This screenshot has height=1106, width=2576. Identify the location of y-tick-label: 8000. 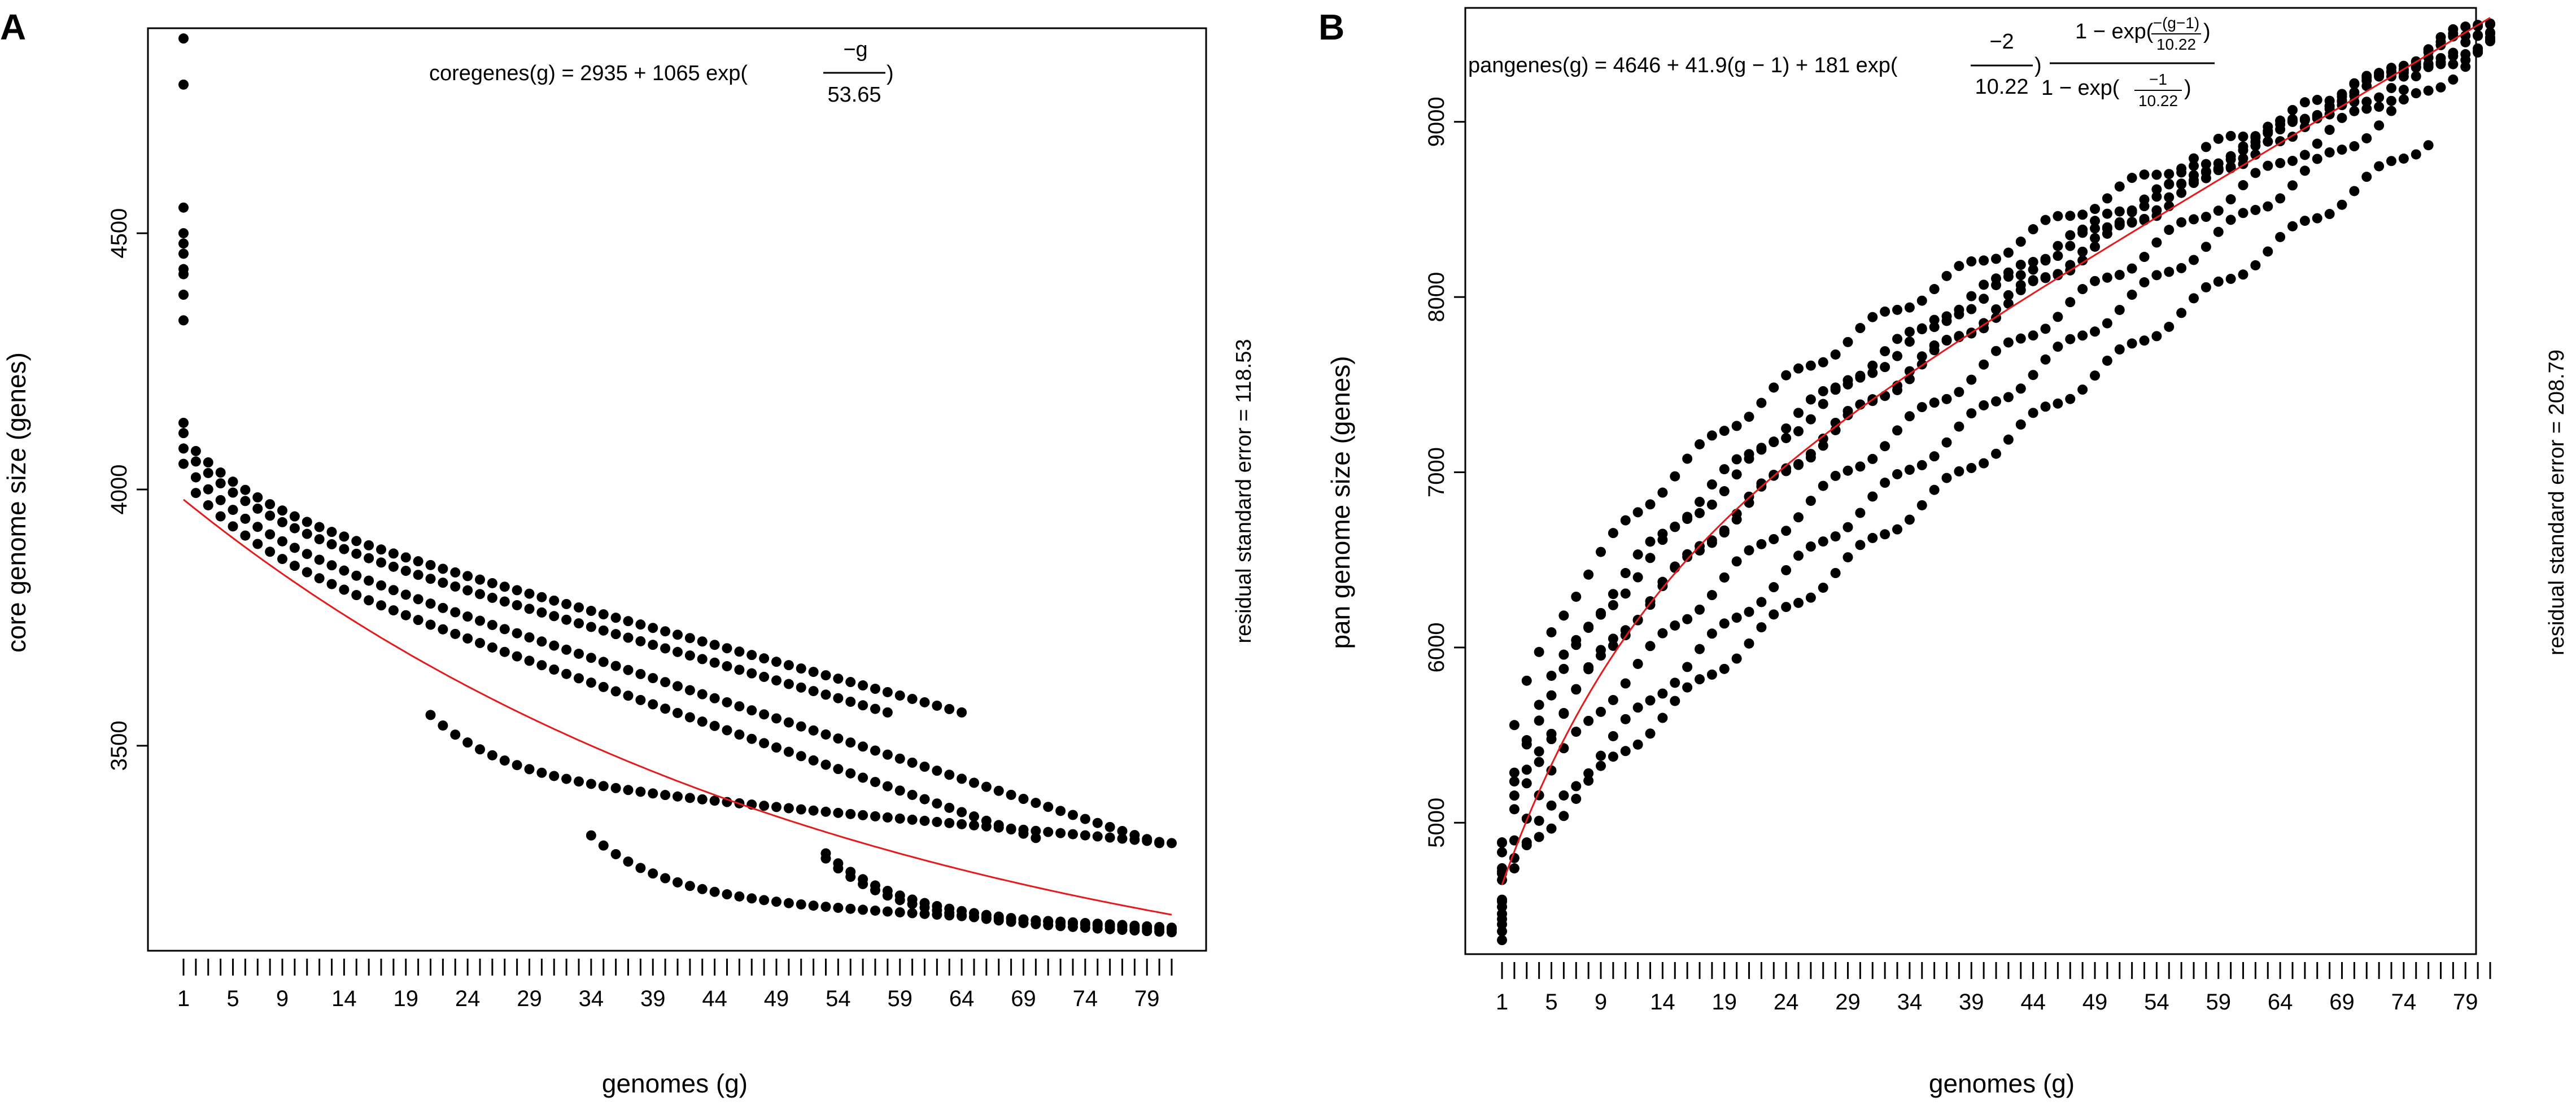
(1436, 297).